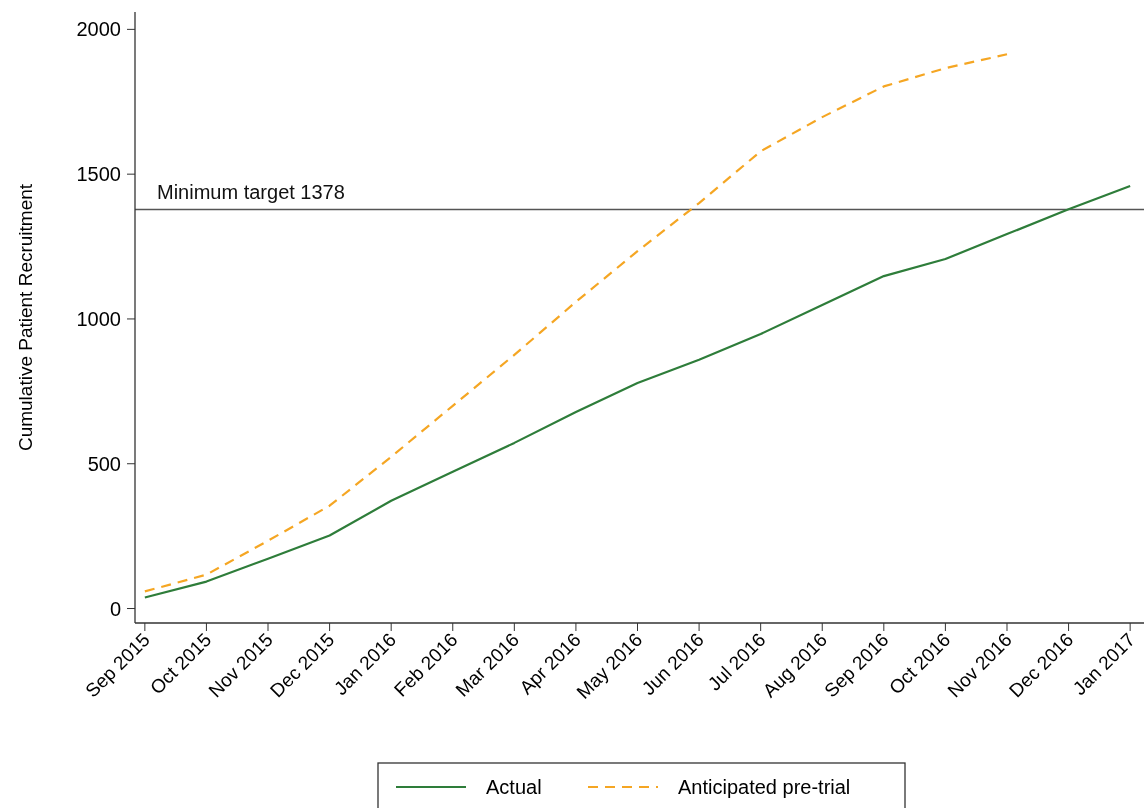  Describe the element at coordinates (98, 29) in the screenshot. I see `y-tick-label: 2000` at that location.